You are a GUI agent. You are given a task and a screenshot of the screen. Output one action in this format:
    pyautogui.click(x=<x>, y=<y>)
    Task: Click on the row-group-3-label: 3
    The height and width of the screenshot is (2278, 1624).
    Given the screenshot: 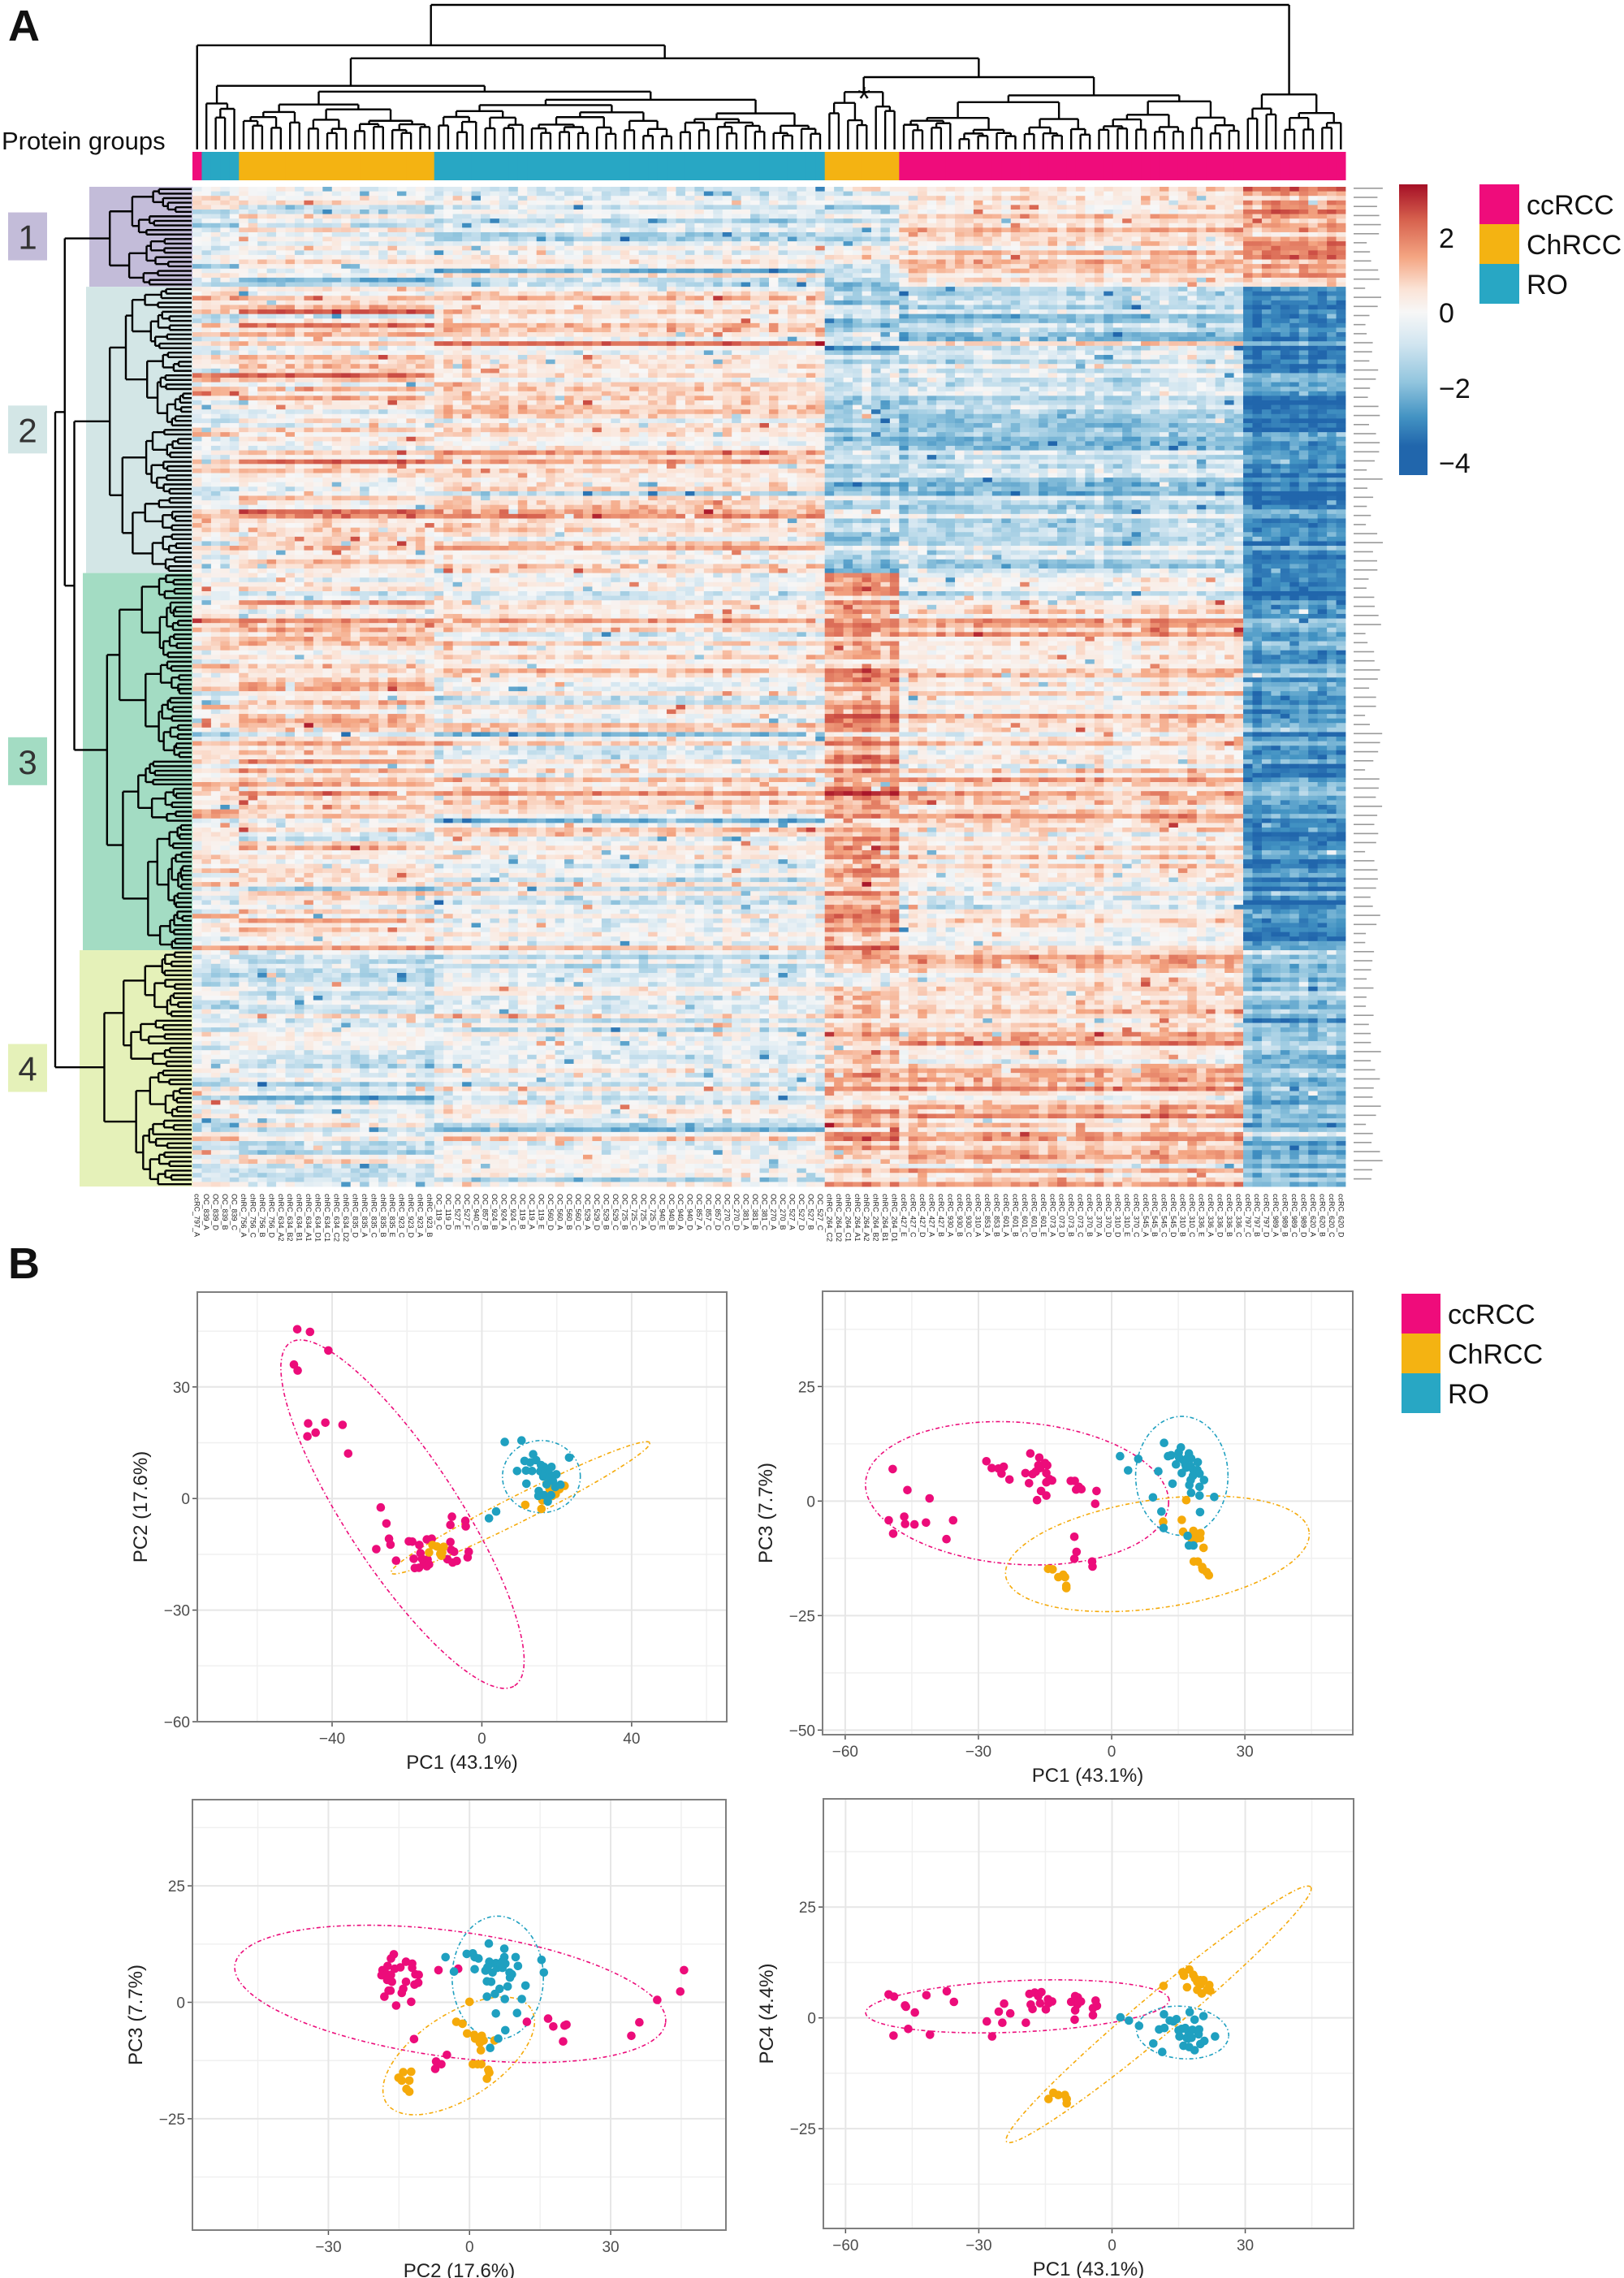 What is the action you would take?
    pyautogui.click(x=28, y=762)
    